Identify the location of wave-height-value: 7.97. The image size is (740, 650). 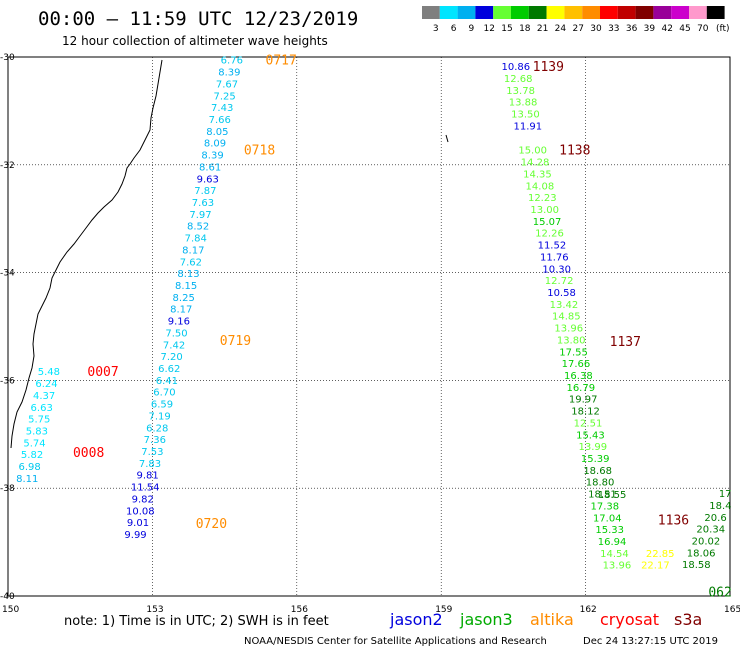
(200, 215).